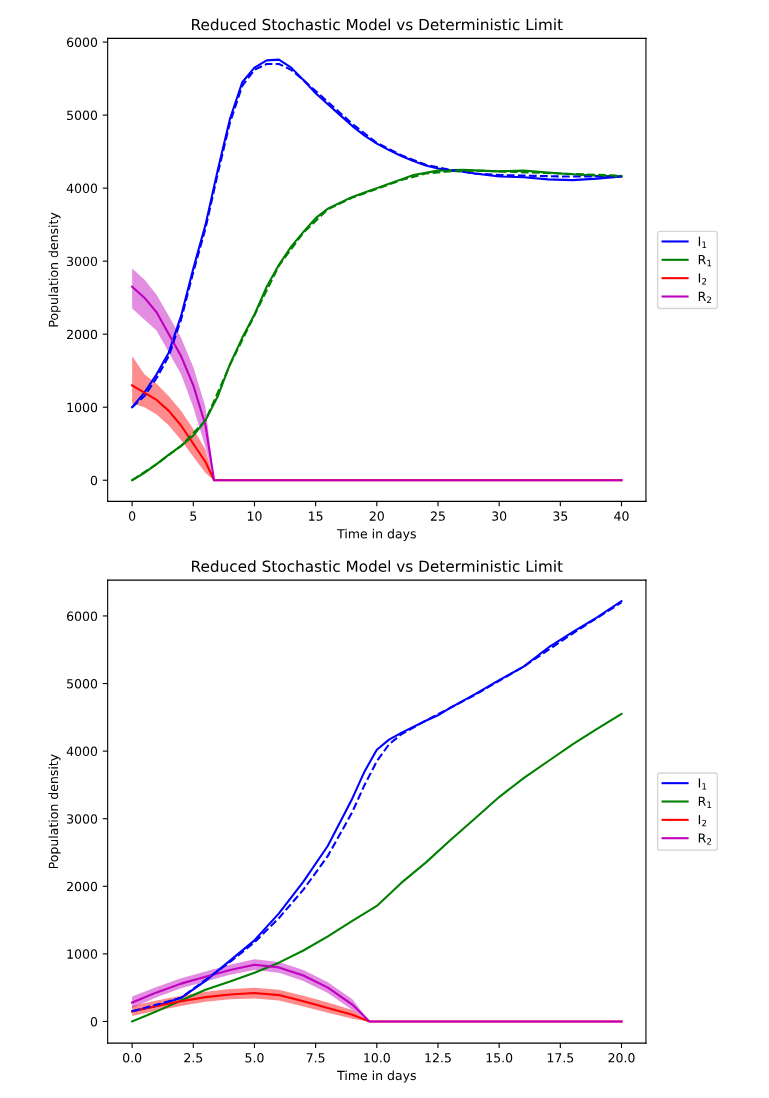 This screenshot has height=1098, width=769. Describe the element at coordinates (437, 516) in the screenshot. I see `x-tick-label: 25` at that location.